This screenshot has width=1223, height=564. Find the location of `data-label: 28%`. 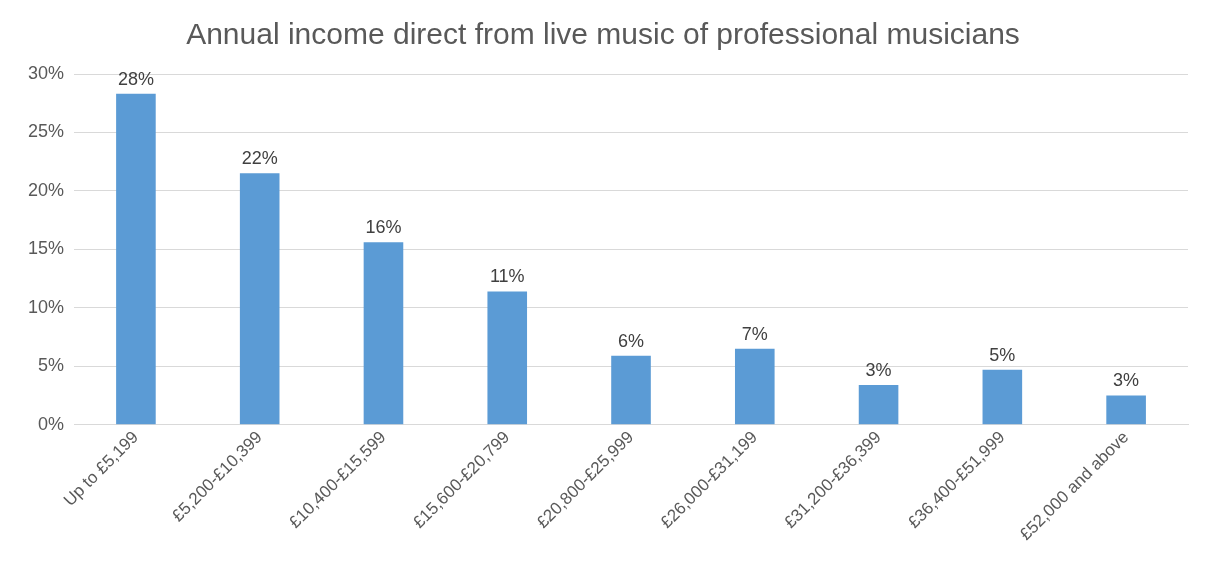

data-label: 28% is located at coordinates (135, 78).